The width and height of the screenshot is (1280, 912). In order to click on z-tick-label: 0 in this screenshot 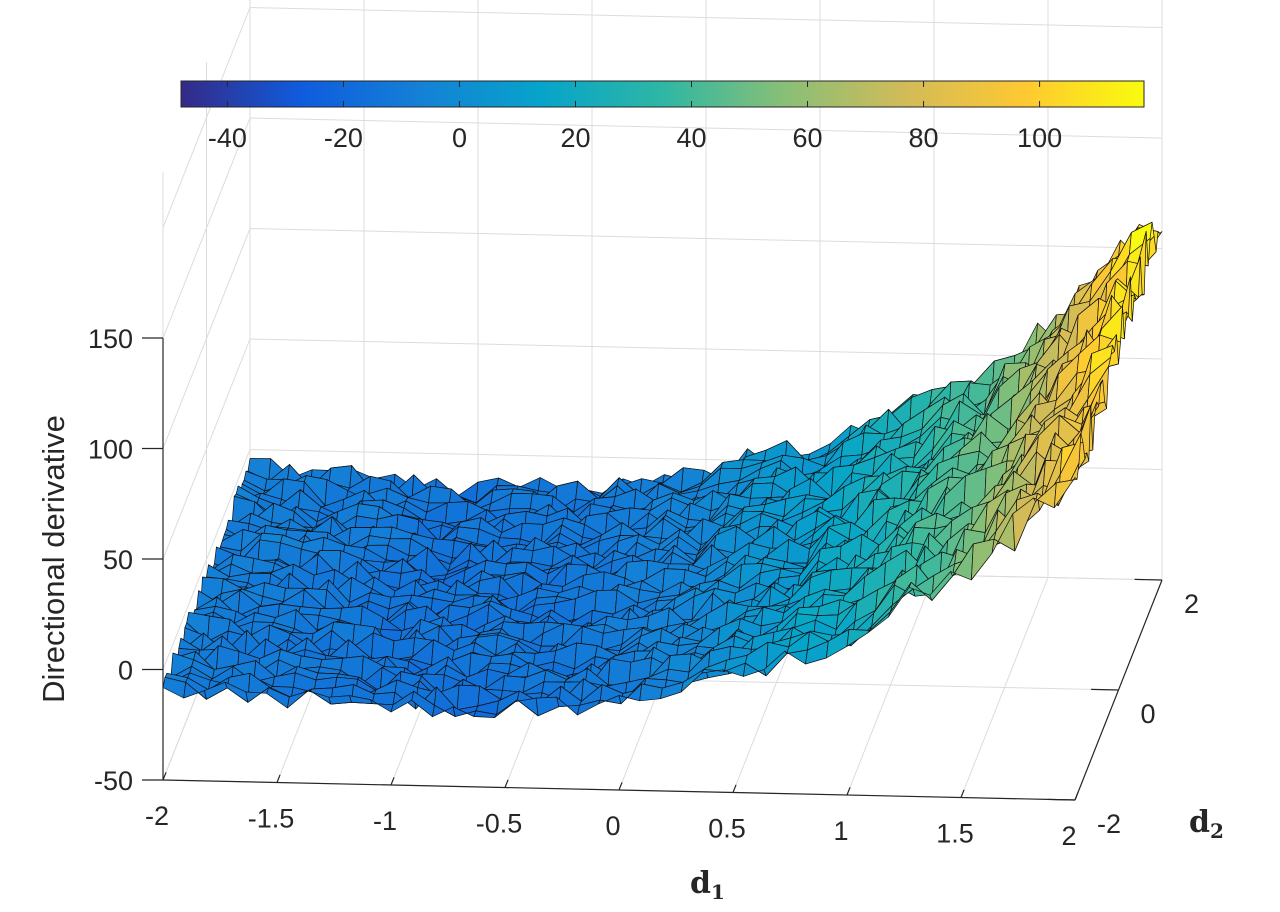, I will do `click(125, 671)`.